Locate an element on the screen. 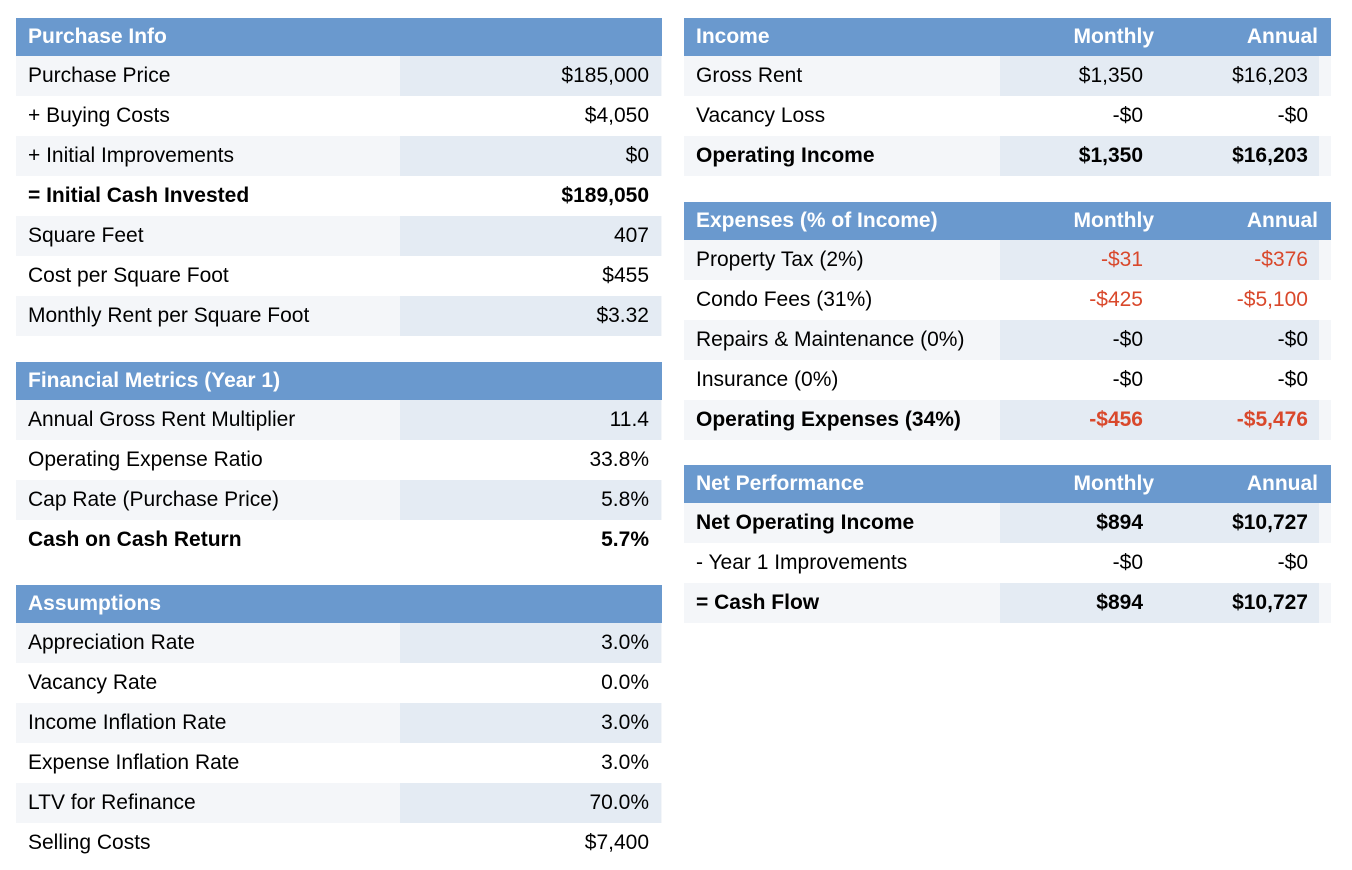  table-row: Income Inflation Rate 3.0% is located at coordinates (339, 723).